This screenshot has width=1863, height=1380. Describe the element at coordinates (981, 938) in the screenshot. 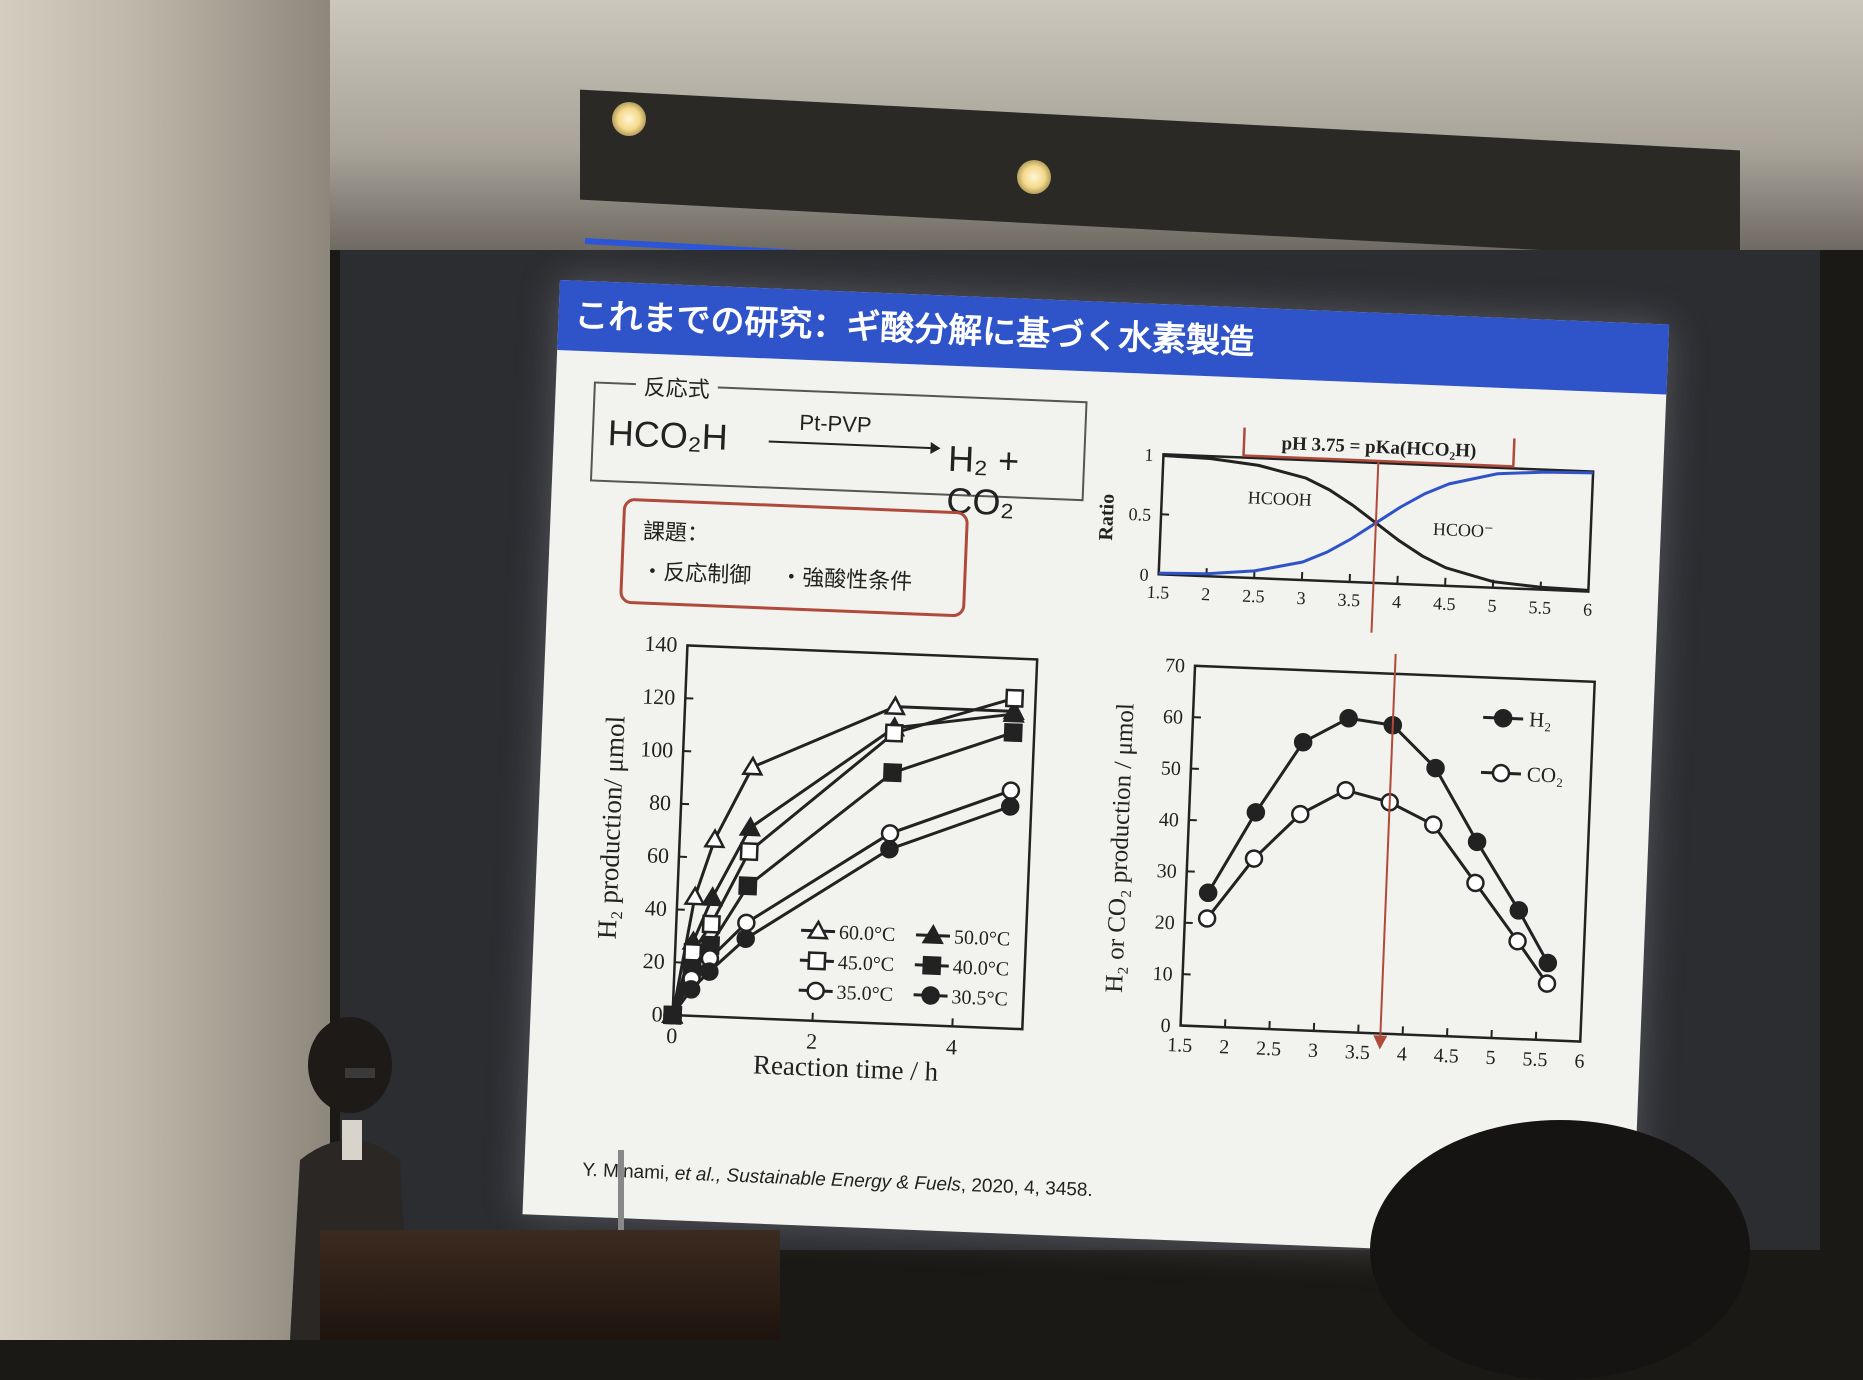

I see `legend-label: 50.0°C` at that location.